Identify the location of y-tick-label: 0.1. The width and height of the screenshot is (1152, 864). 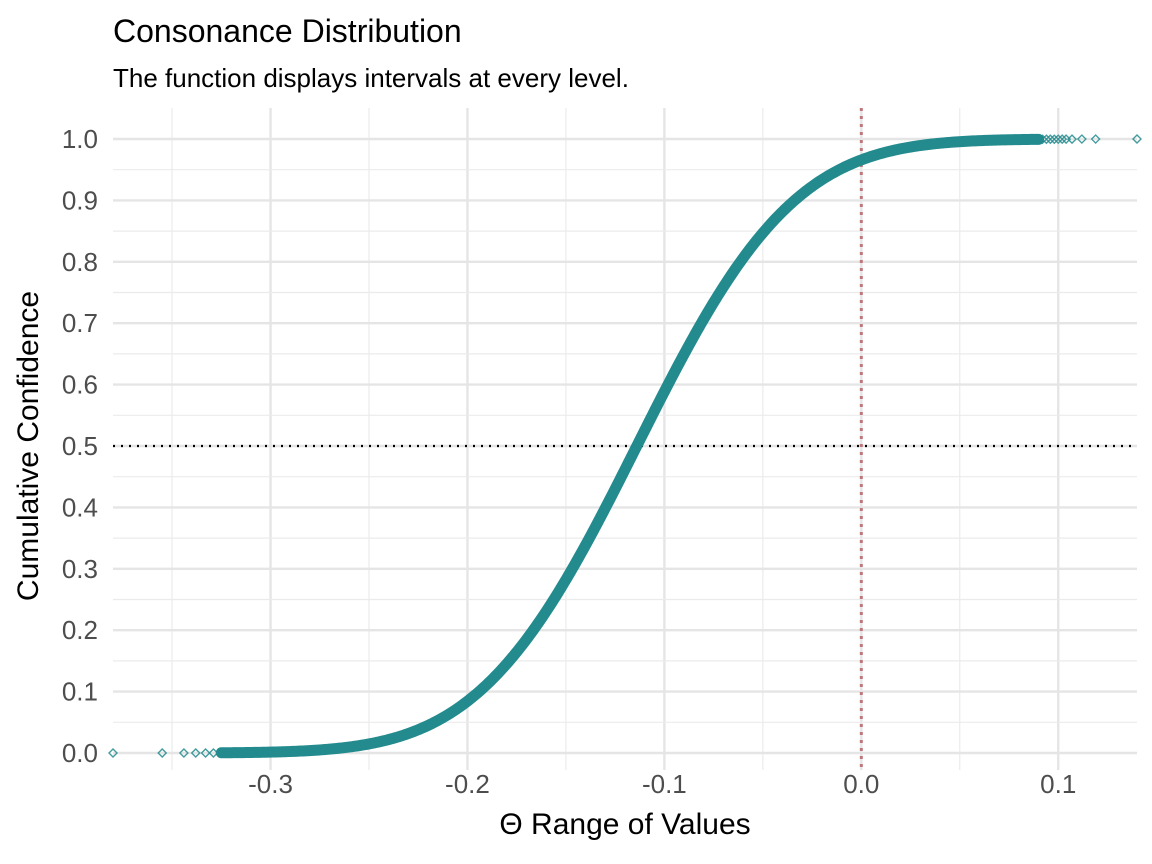
(80, 692).